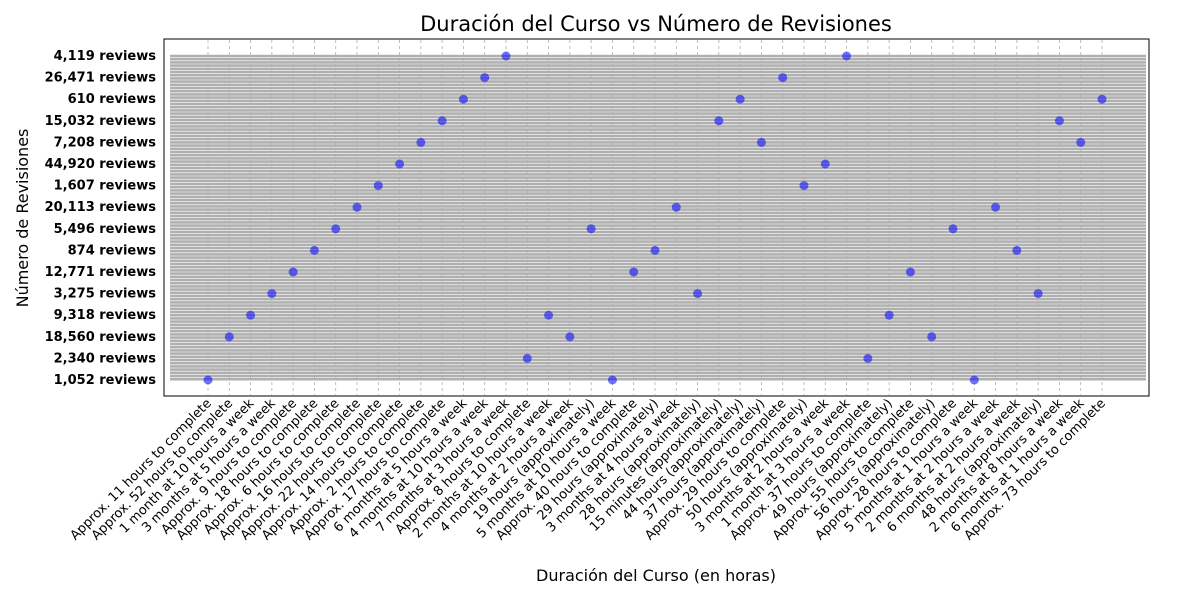 This screenshot has height=600, width=1200. Describe the element at coordinates (105, 358) in the screenshot. I see `y-tick-label: 2,340 reviews` at that location.